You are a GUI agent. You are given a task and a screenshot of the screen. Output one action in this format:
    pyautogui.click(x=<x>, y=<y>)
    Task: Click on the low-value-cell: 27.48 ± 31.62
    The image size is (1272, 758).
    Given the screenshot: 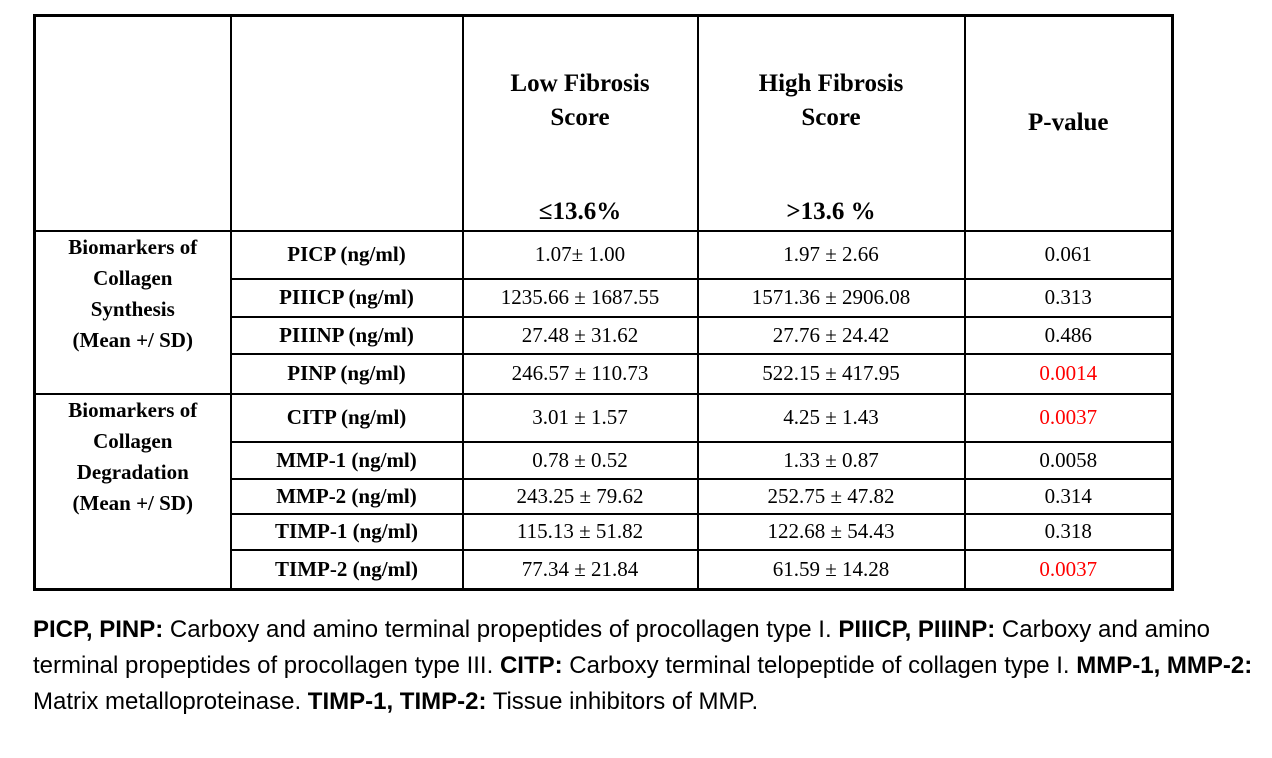 What is the action you would take?
    pyautogui.click(x=580, y=335)
    